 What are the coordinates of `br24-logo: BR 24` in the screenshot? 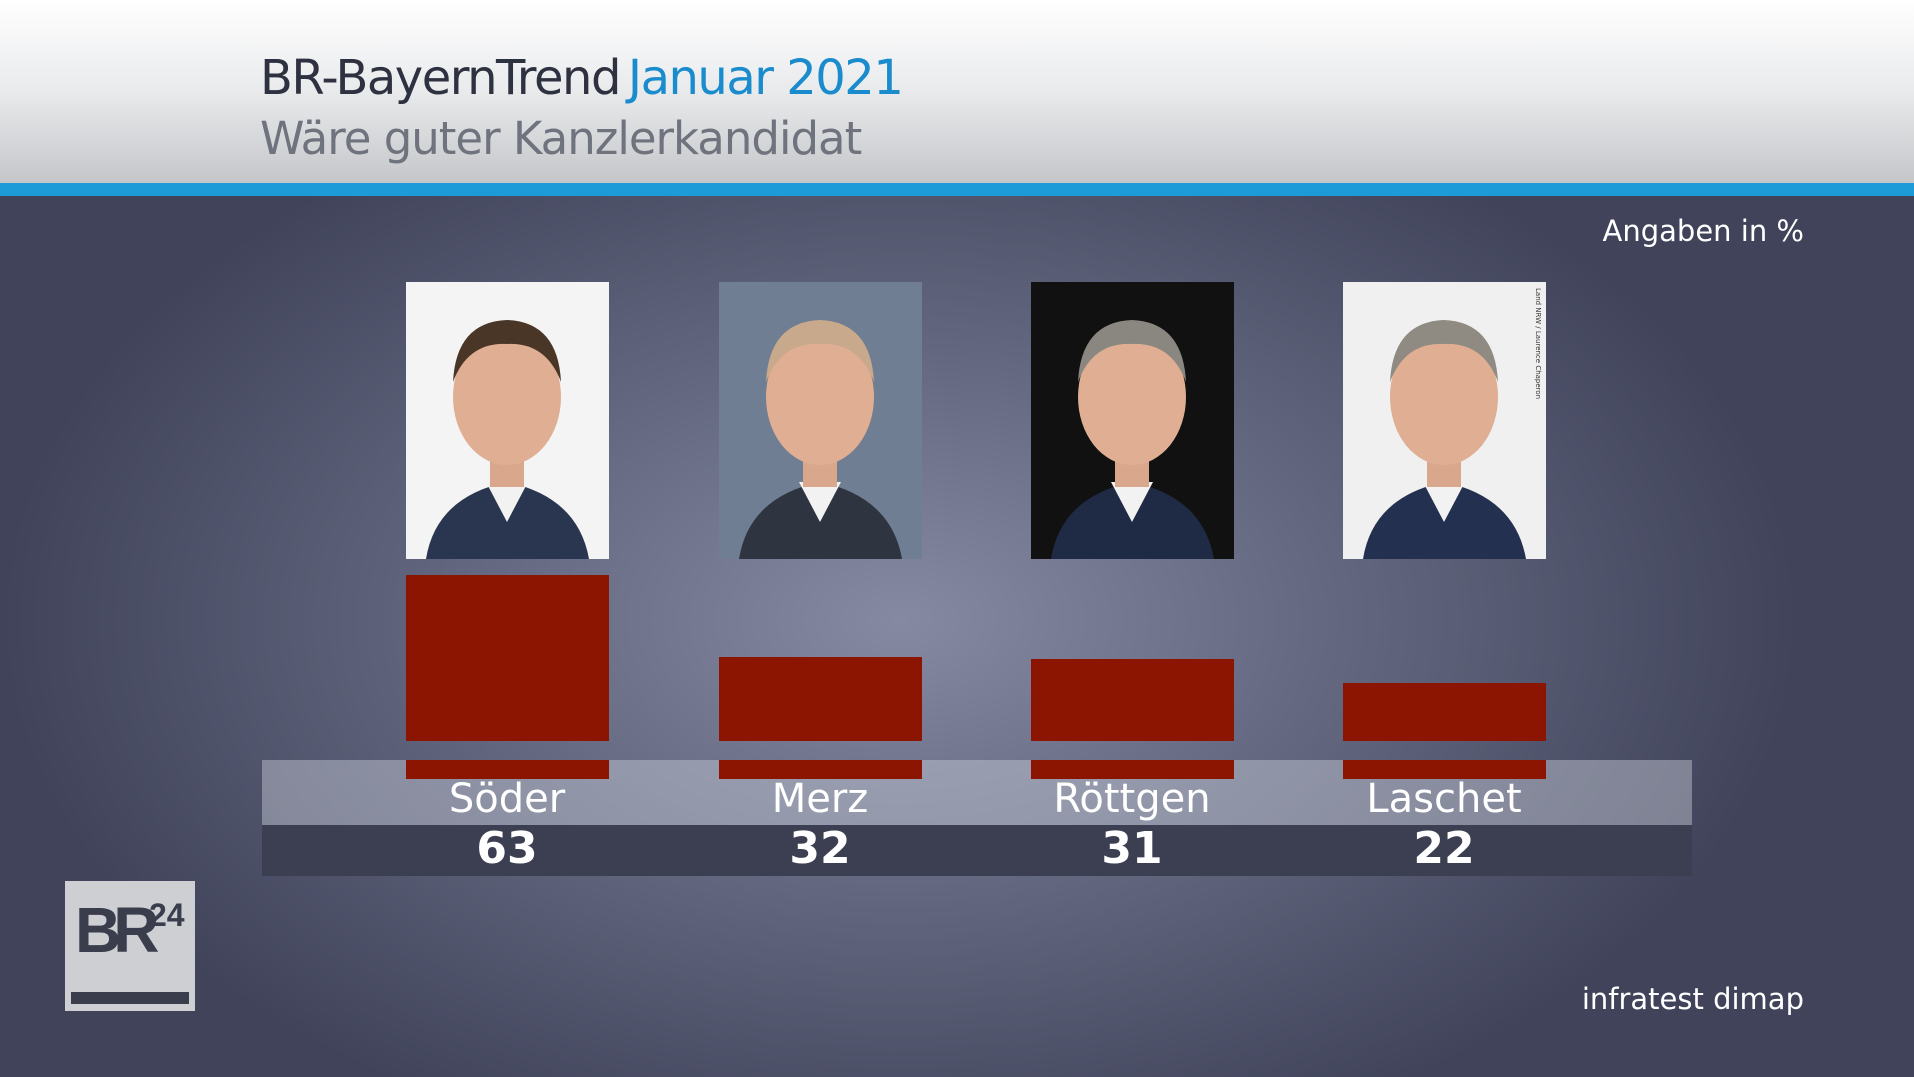 It's located at (130, 946).